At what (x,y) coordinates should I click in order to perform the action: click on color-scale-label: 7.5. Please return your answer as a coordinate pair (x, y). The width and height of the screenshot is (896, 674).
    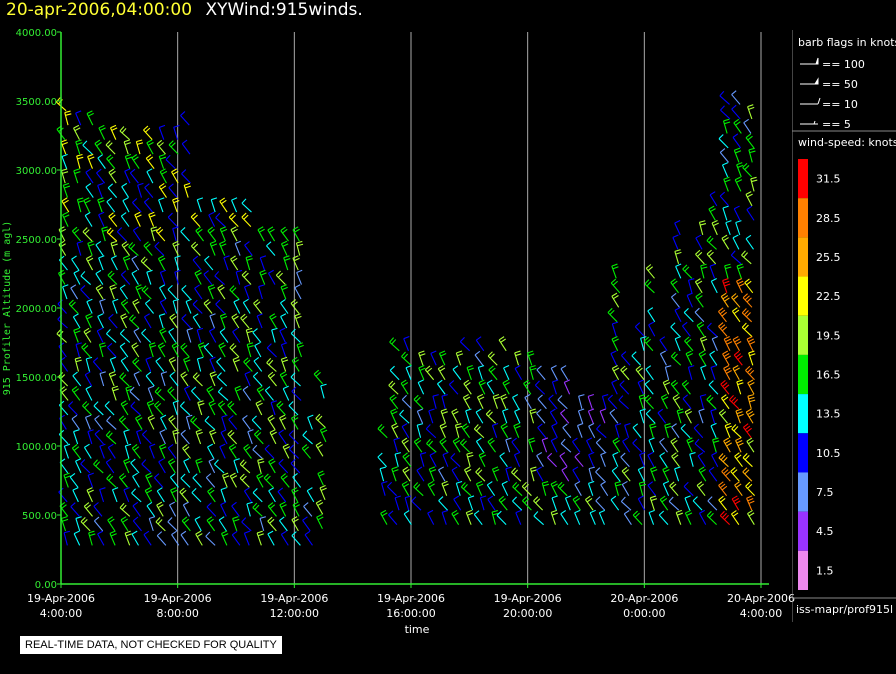
    Looking at the image, I should click on (825, 492).